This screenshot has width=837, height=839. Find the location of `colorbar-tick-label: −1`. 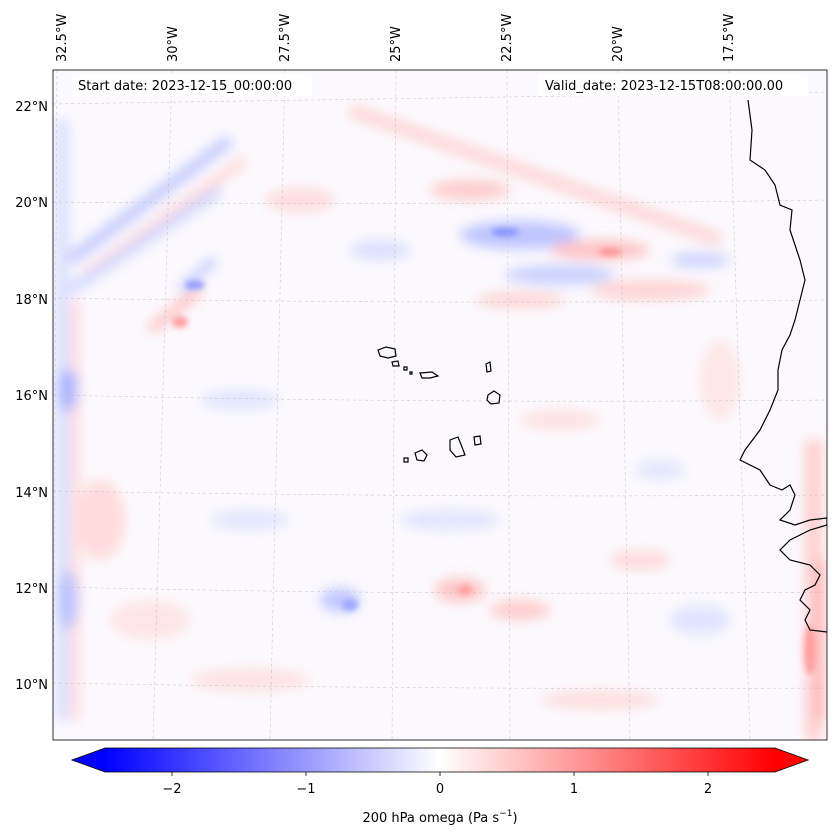

colorbar-tick-label: −1 is located at coordinates (305, 789).